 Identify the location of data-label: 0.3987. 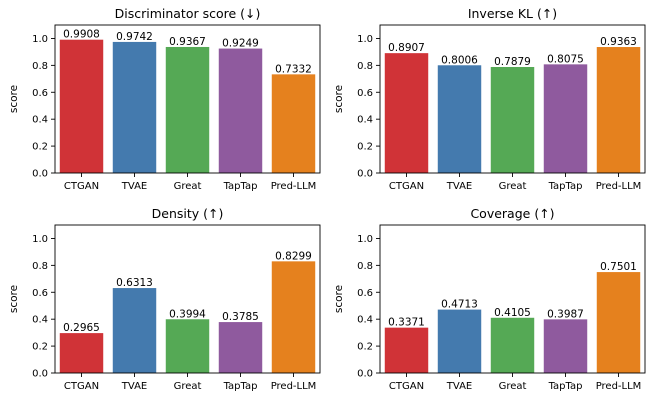
(565, 314).